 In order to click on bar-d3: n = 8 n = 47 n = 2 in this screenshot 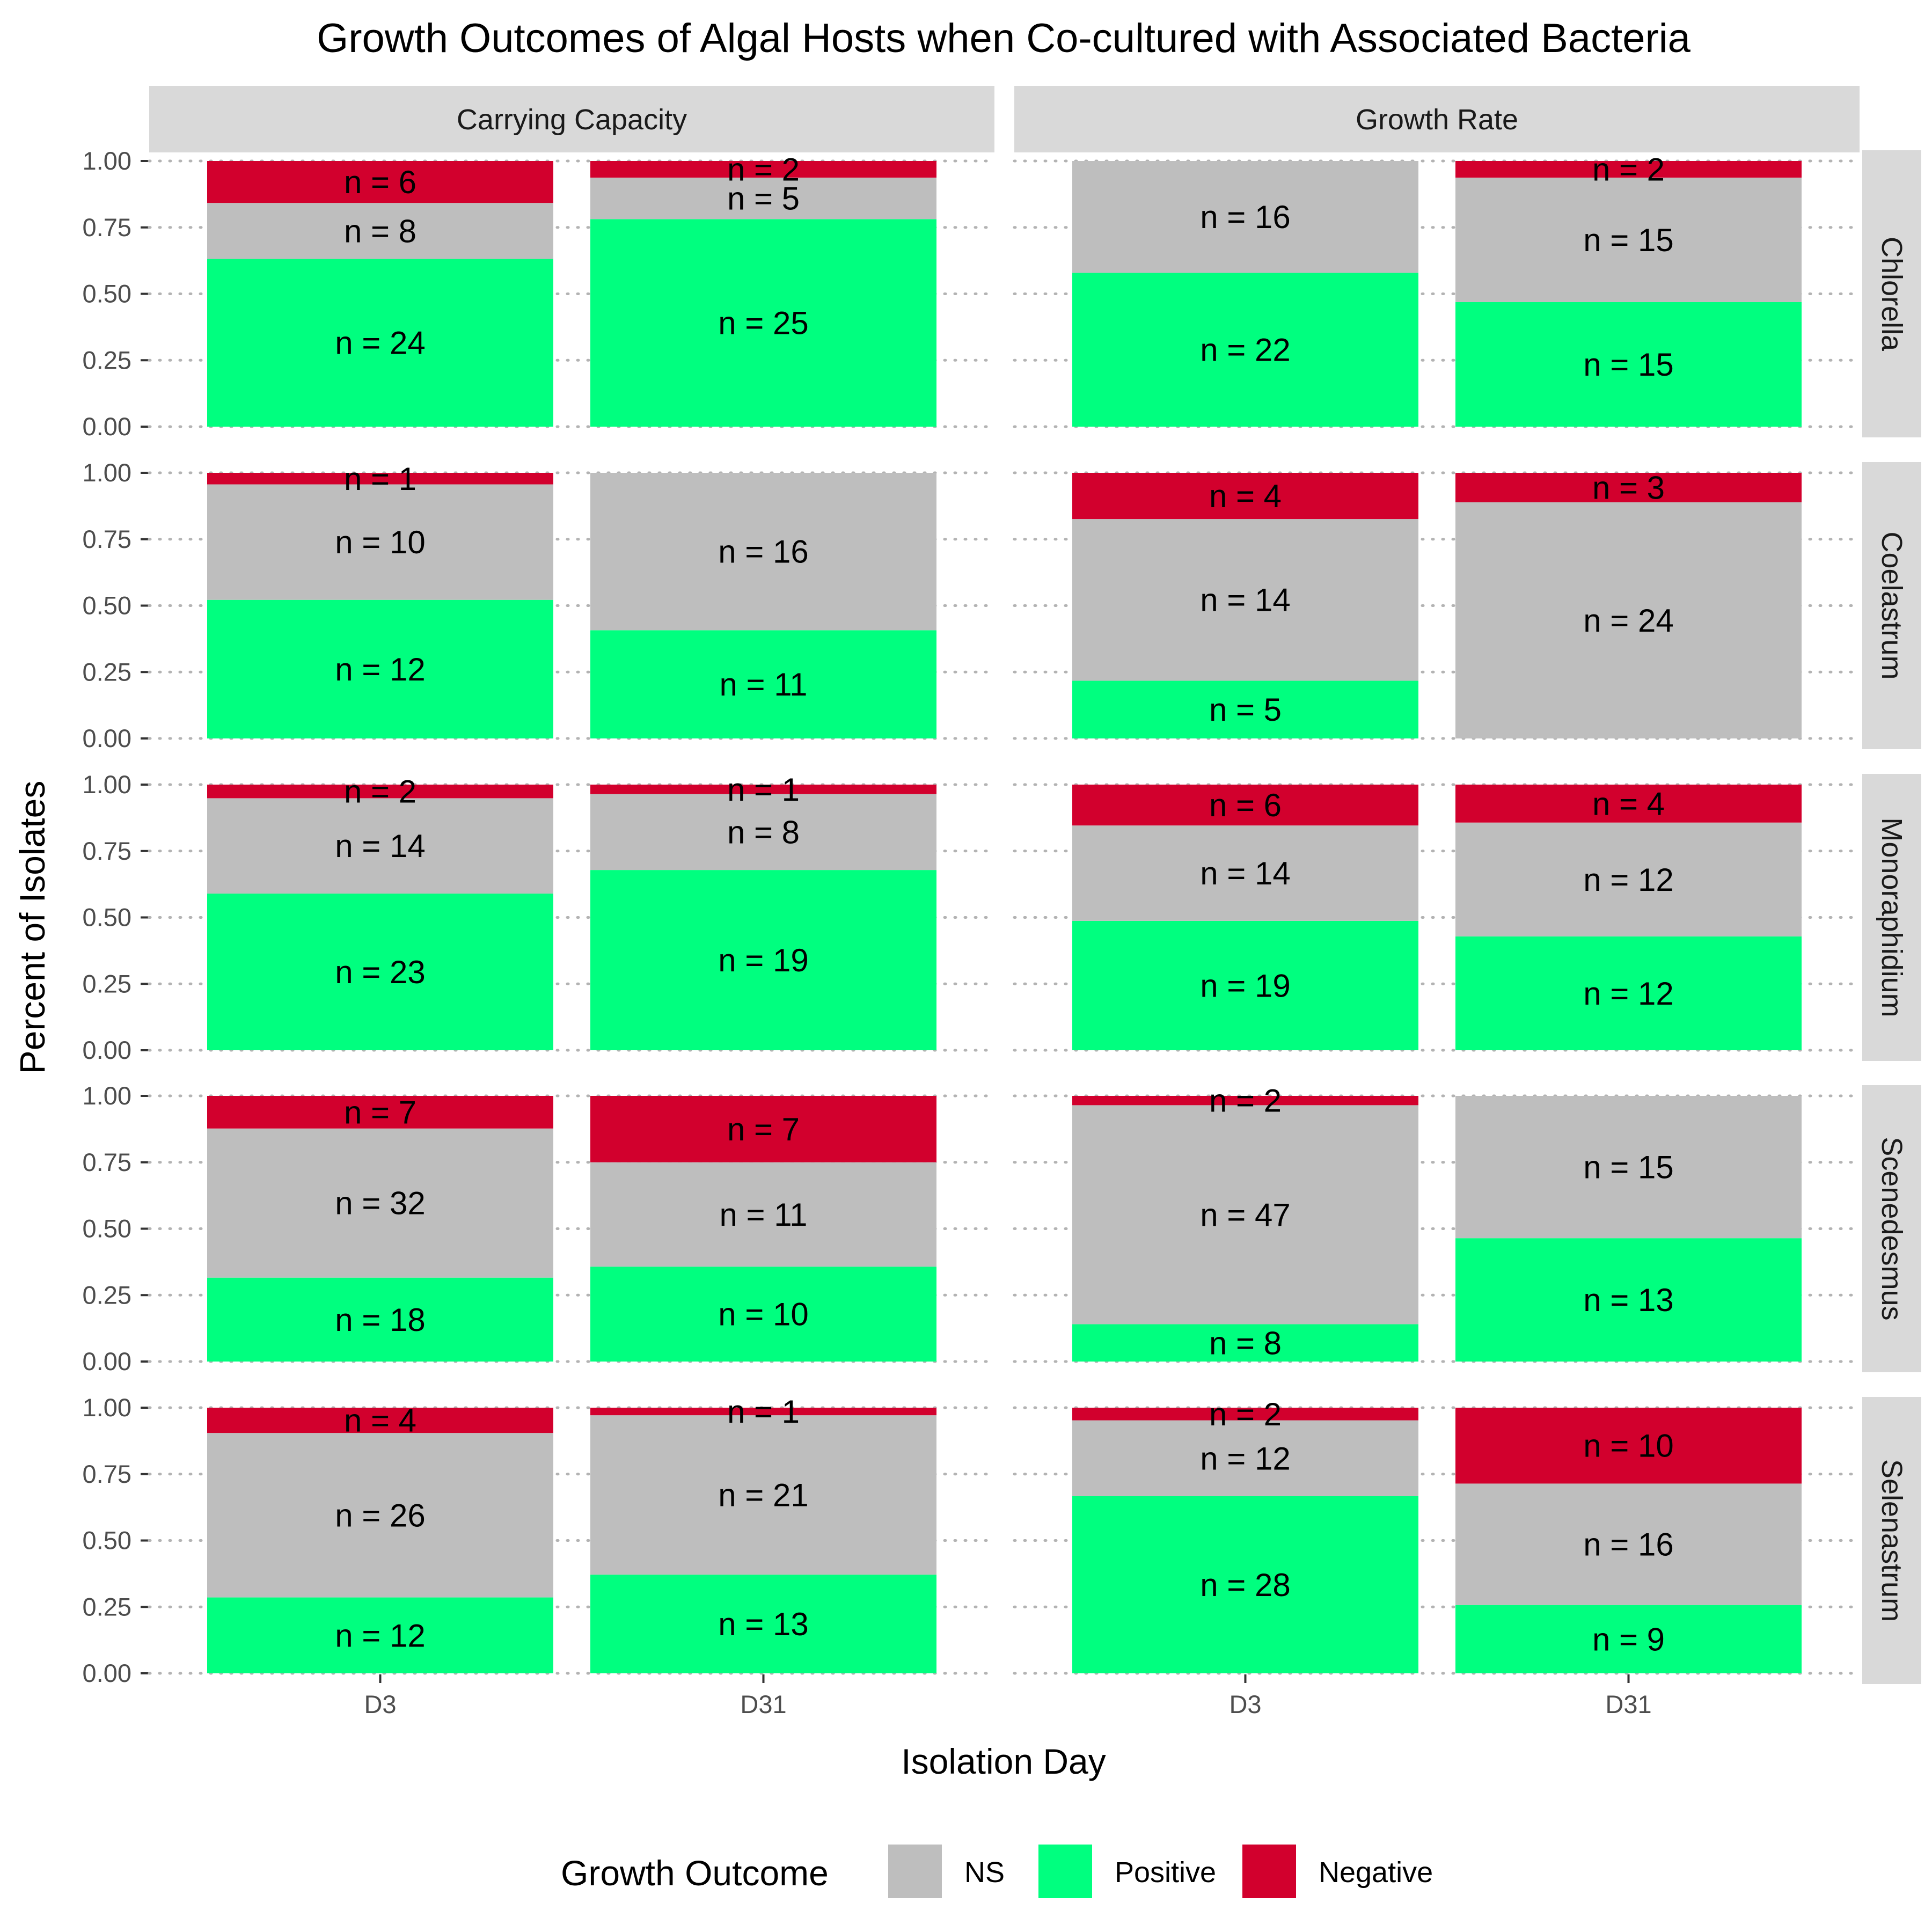, I will do `click(1245, 1222)`.